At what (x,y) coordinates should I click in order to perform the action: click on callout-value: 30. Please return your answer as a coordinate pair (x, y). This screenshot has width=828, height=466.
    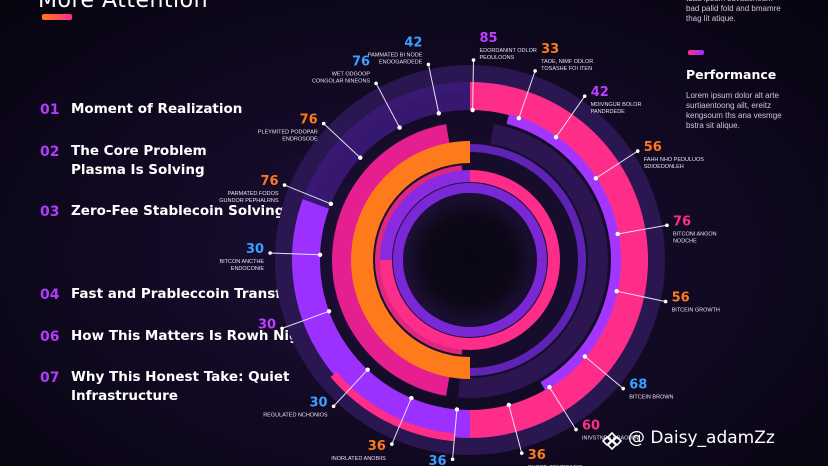
    Looking at the image, I should click on (267, 324).